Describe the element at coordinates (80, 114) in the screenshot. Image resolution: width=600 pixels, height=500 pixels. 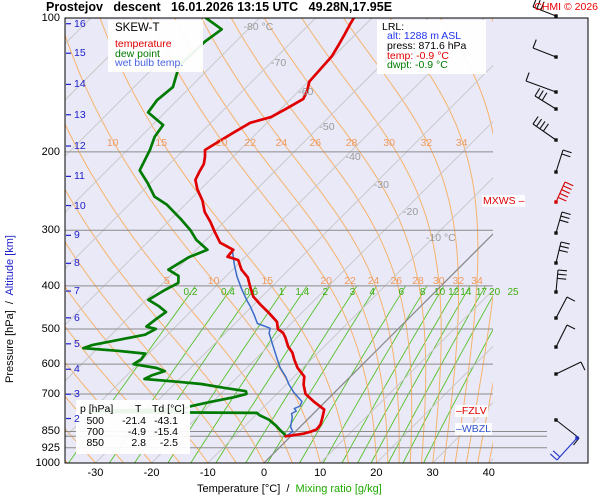
I see `altitude-tick-label: 13` at that location.